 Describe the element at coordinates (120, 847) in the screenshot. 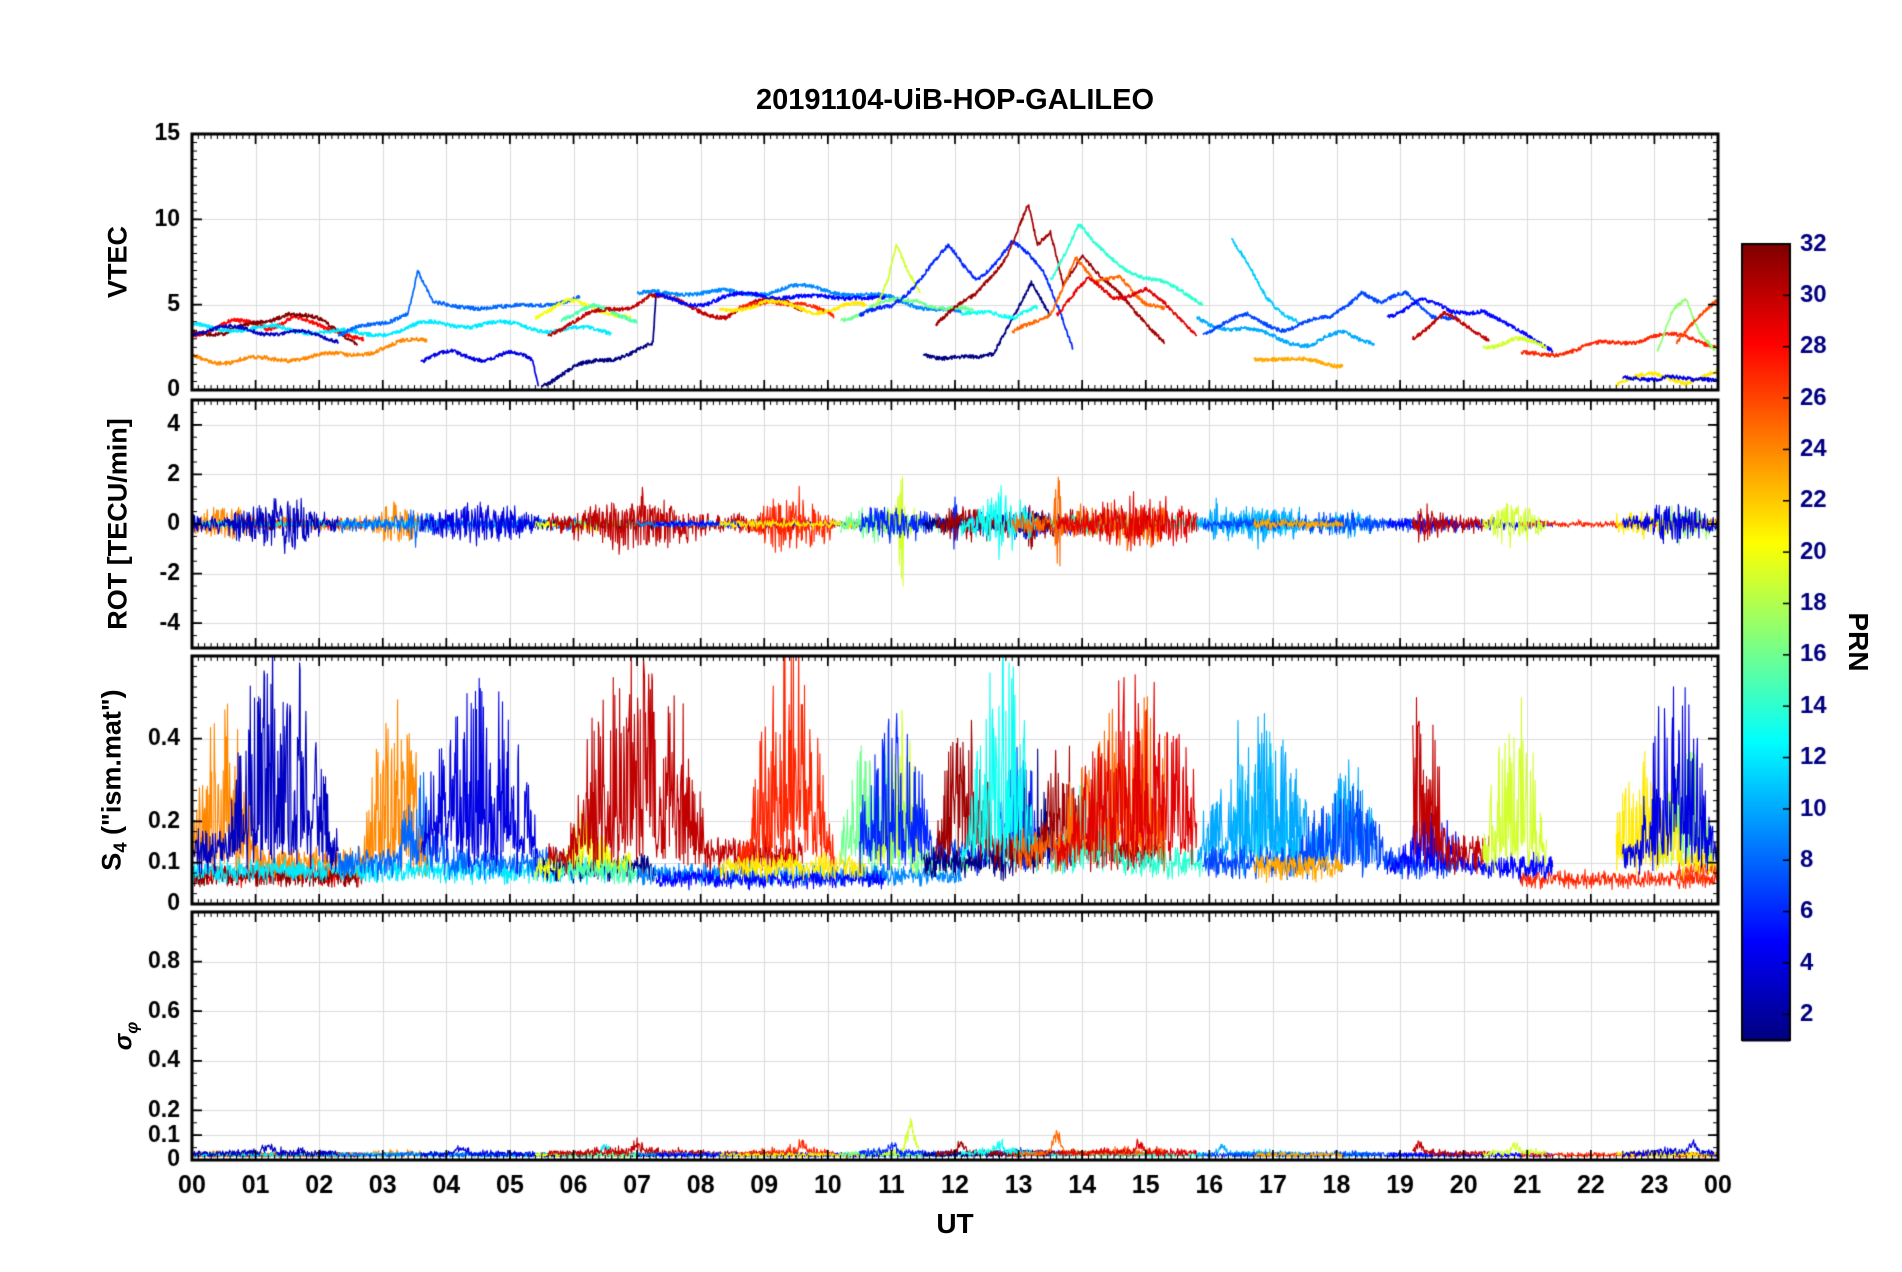

I see `ylabel-s4-sub: 4` at that location.